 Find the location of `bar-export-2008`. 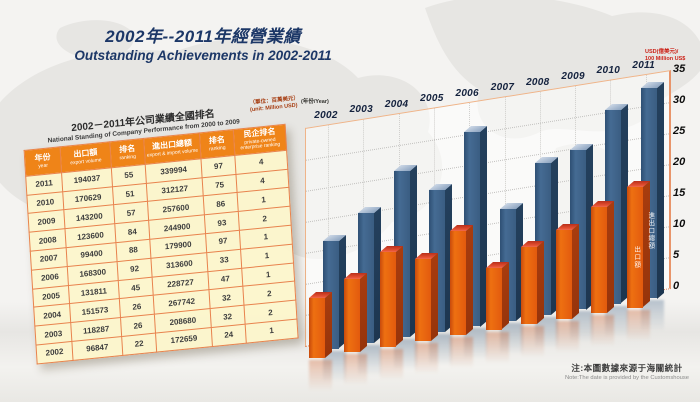

bar-export-2008 is located at coordinates (532, 283).